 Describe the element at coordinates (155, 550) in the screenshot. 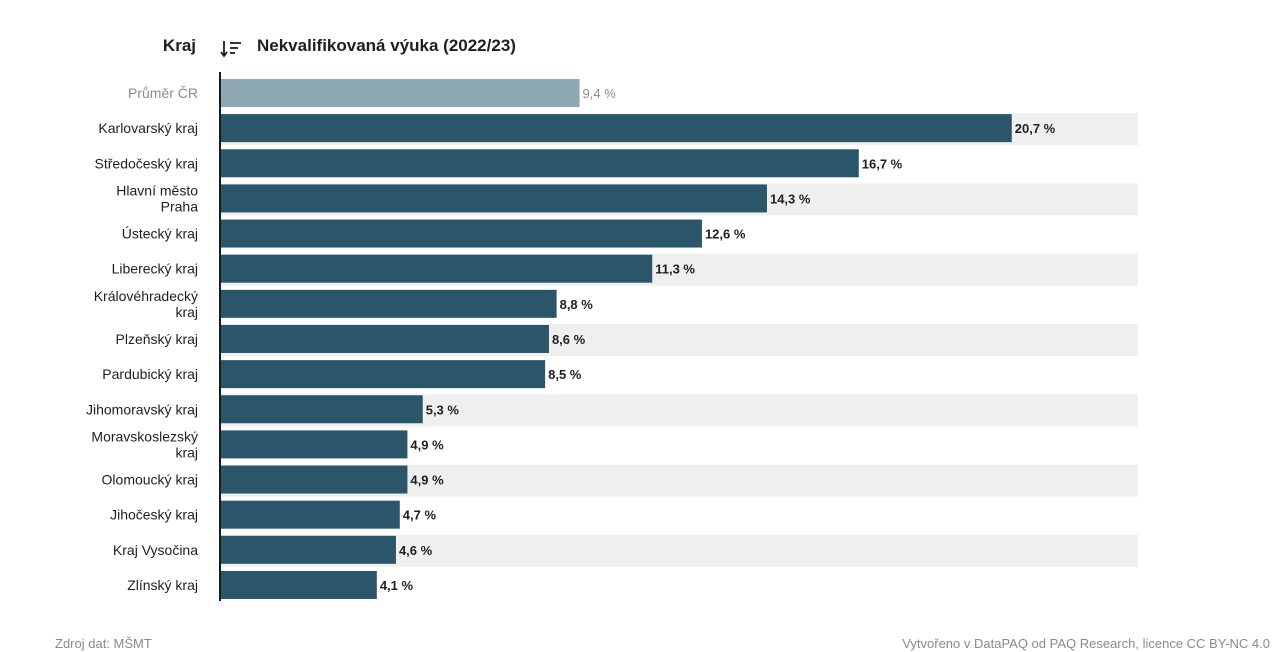

I see `category-label: Kraj Vysočina` at that location.